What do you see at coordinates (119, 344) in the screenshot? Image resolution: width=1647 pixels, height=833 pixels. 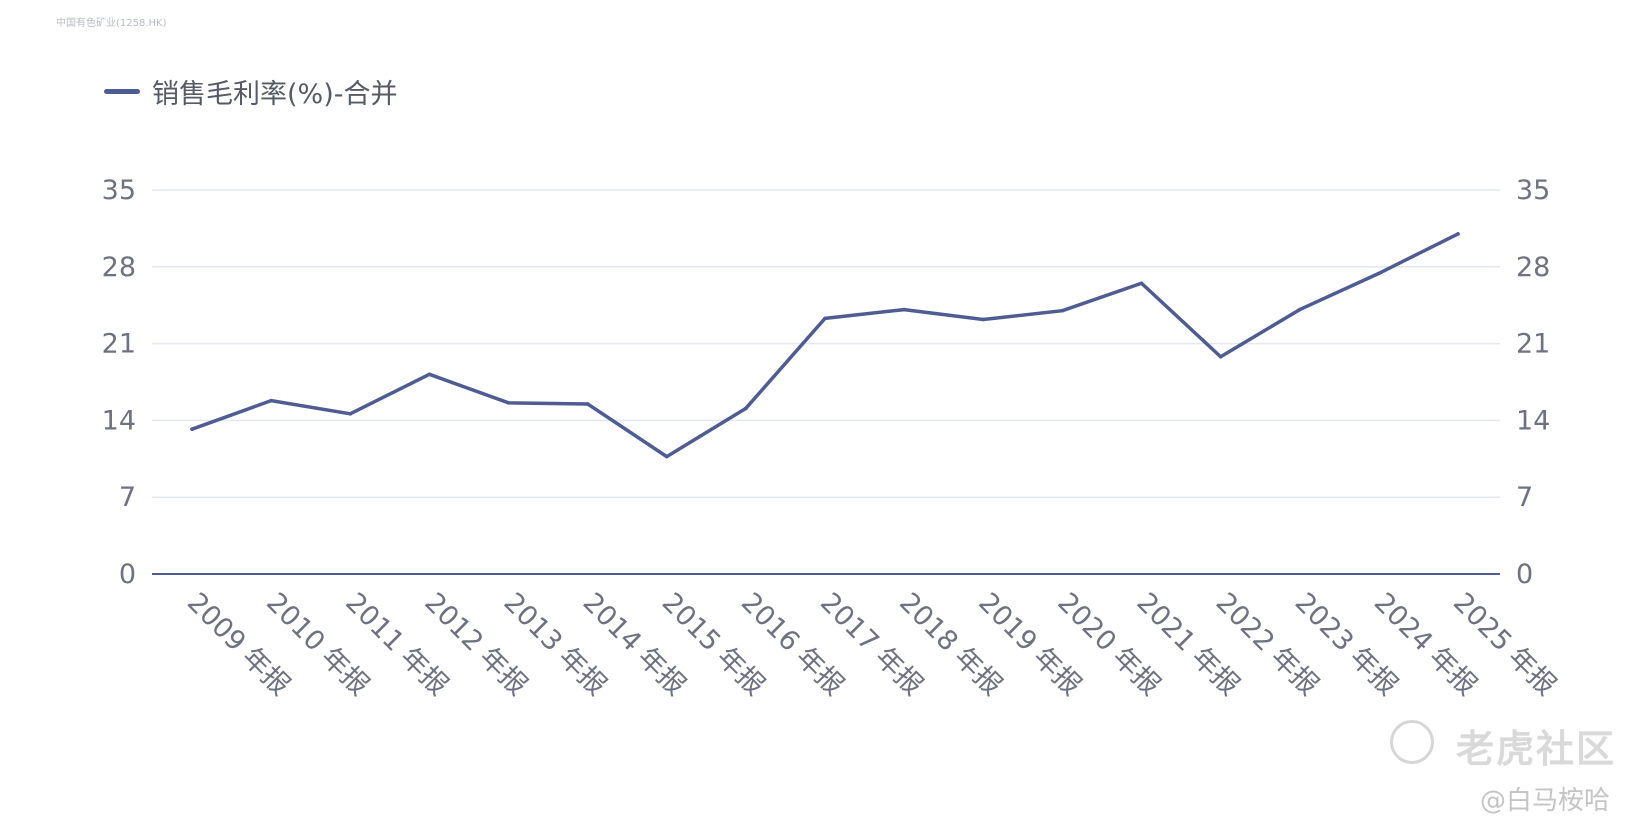 I see `y-tick-label-left: 21` at bounding box center [119, 344].